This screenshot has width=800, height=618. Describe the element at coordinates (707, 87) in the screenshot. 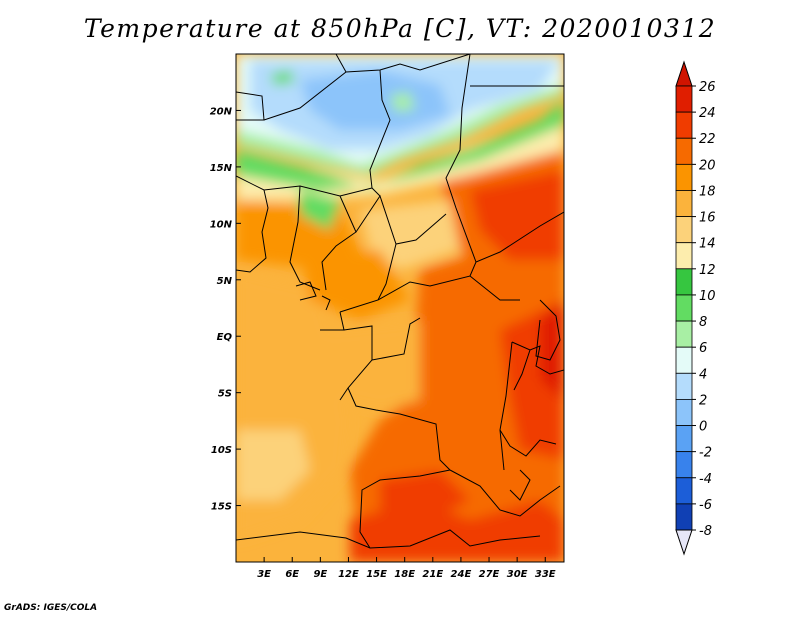

I see `colorbar-label: 26` at that location.